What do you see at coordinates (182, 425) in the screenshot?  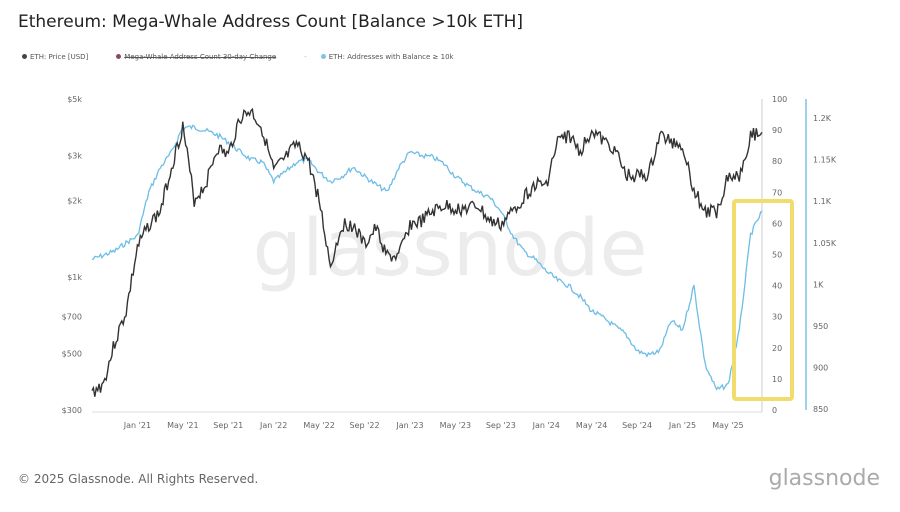 I see `x-tick-label: May '21` at bounding box center [182, 425].